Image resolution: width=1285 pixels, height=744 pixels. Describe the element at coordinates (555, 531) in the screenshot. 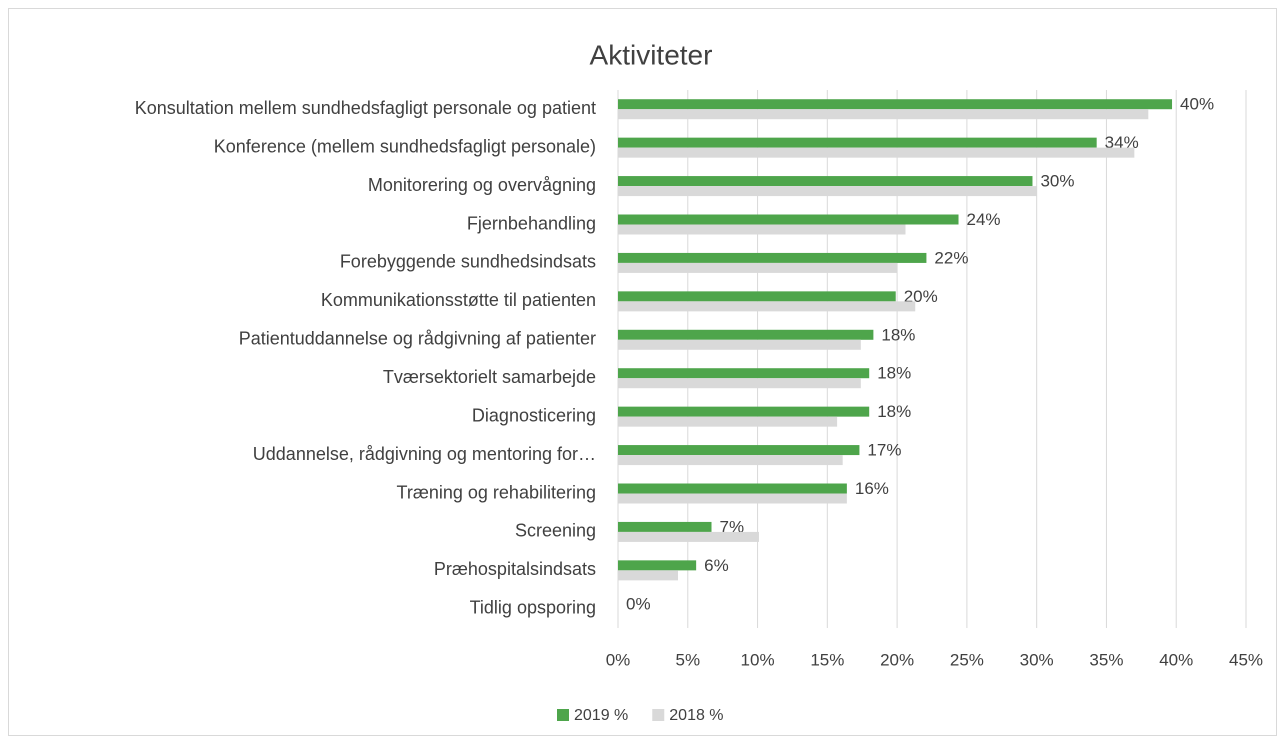

I see `y-tick-label: Screening` at that location.